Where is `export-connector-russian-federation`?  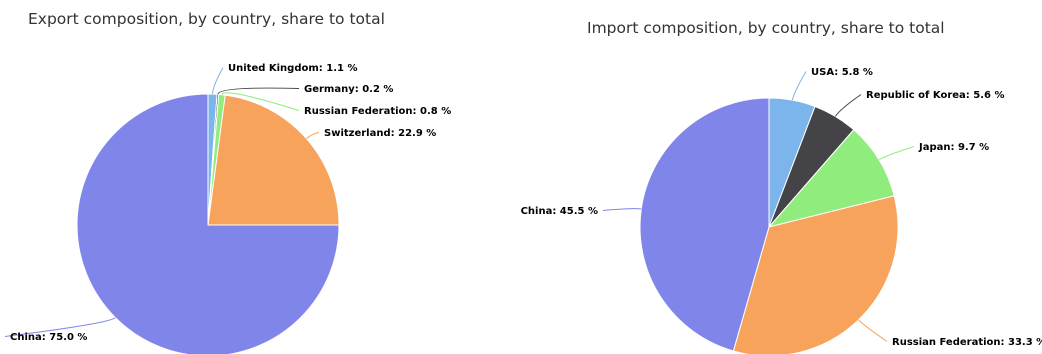 export-connector-russian-federation is located at coordinates (260, 101).